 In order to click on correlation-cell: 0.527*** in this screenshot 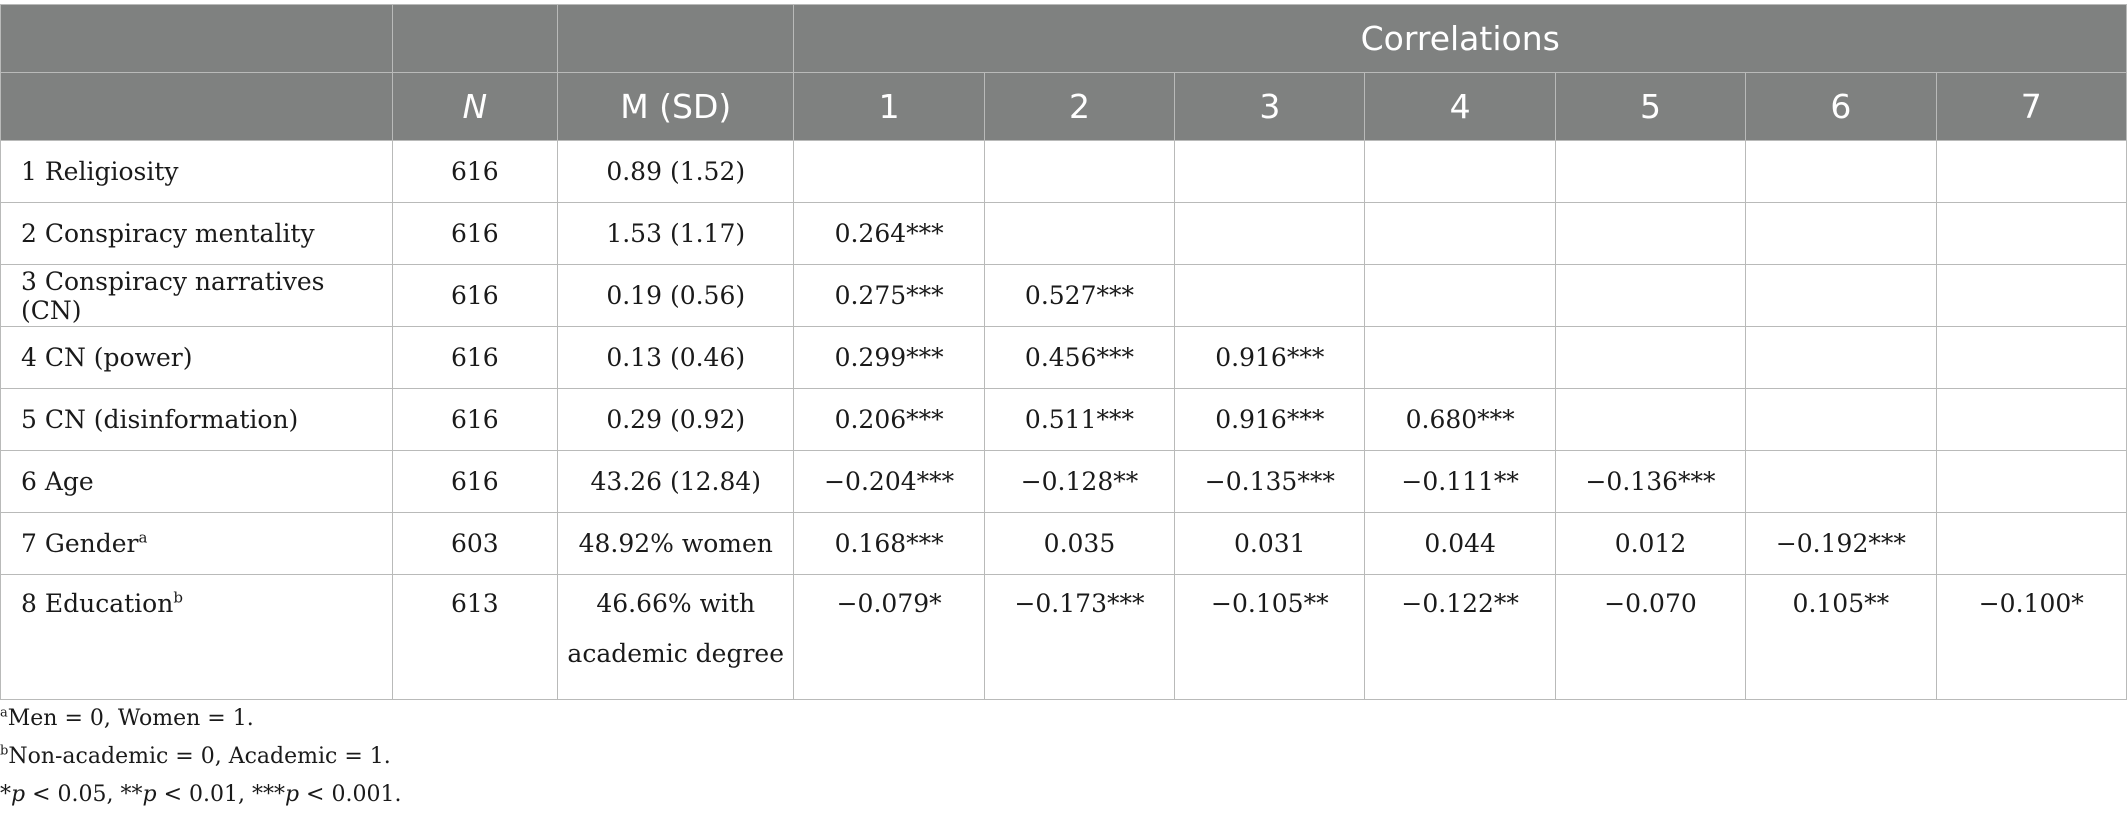, I will do `click(1079, 295)`.